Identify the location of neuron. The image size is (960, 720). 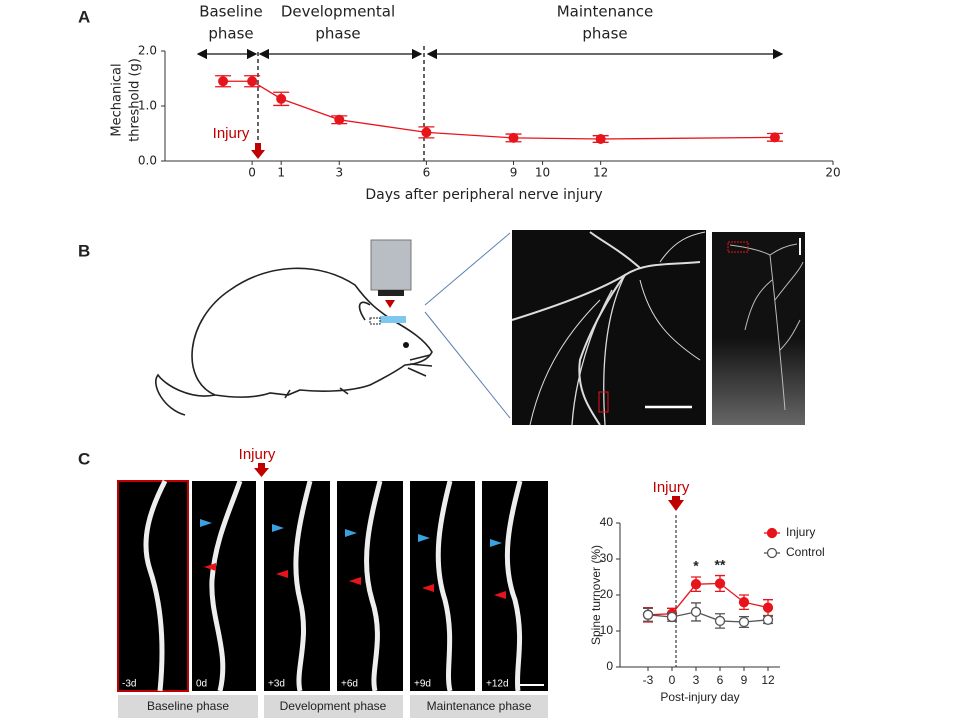
(766, 327).